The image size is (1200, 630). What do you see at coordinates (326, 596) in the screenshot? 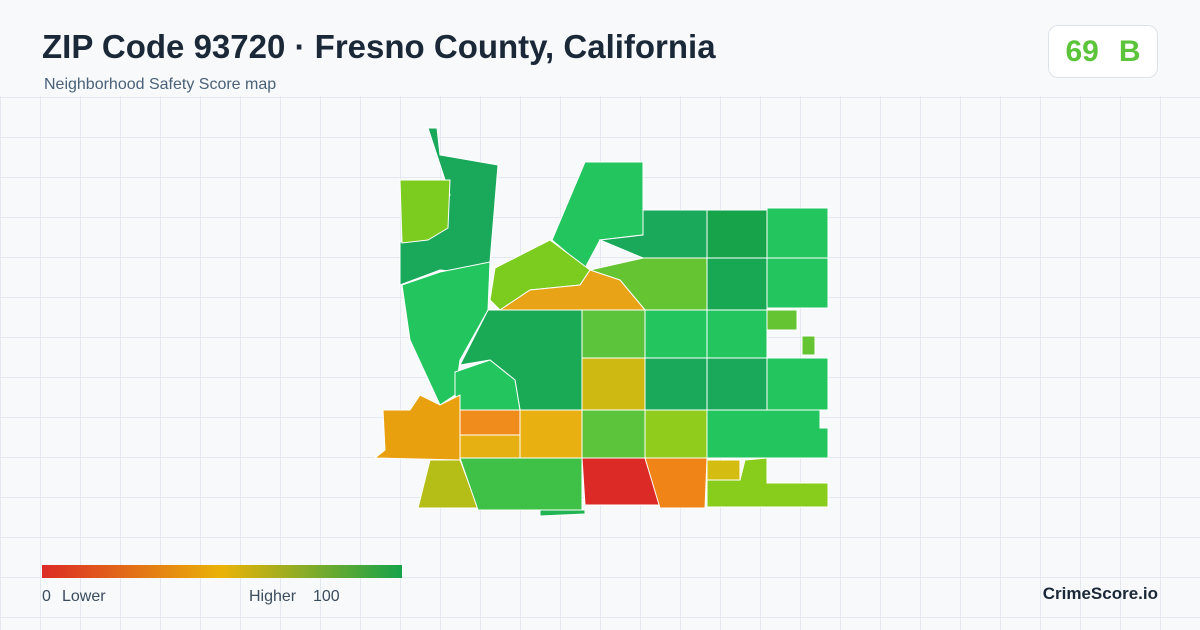
I see `legend-max: 100` at bounding box center [326, 596].